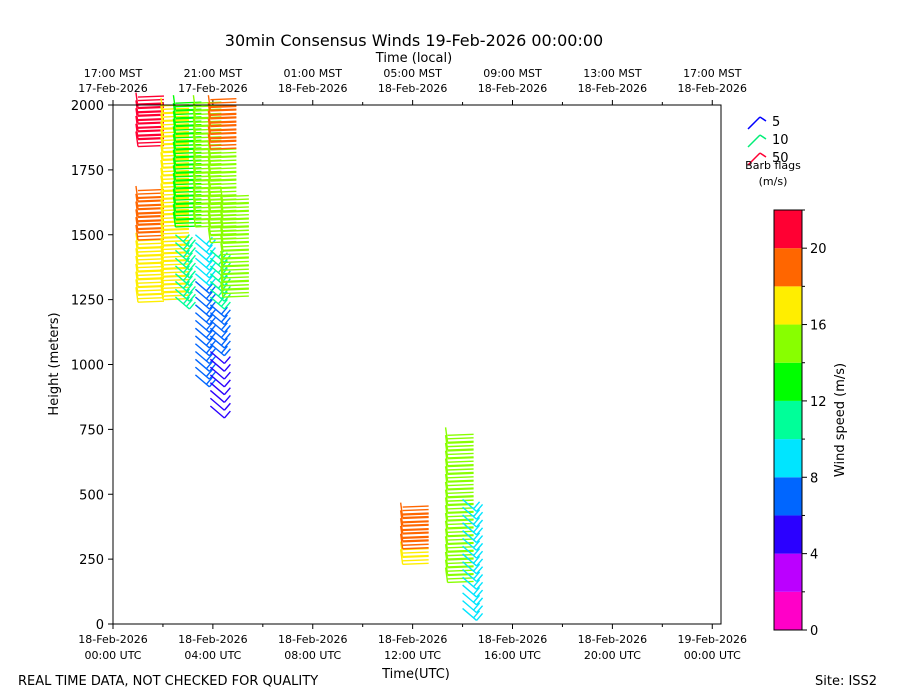 This screenshot has height=700, width=900. Describe the element at coordinates (818, 326) in the screenshot. I see `colorbar-tick-label: 16` at that location.